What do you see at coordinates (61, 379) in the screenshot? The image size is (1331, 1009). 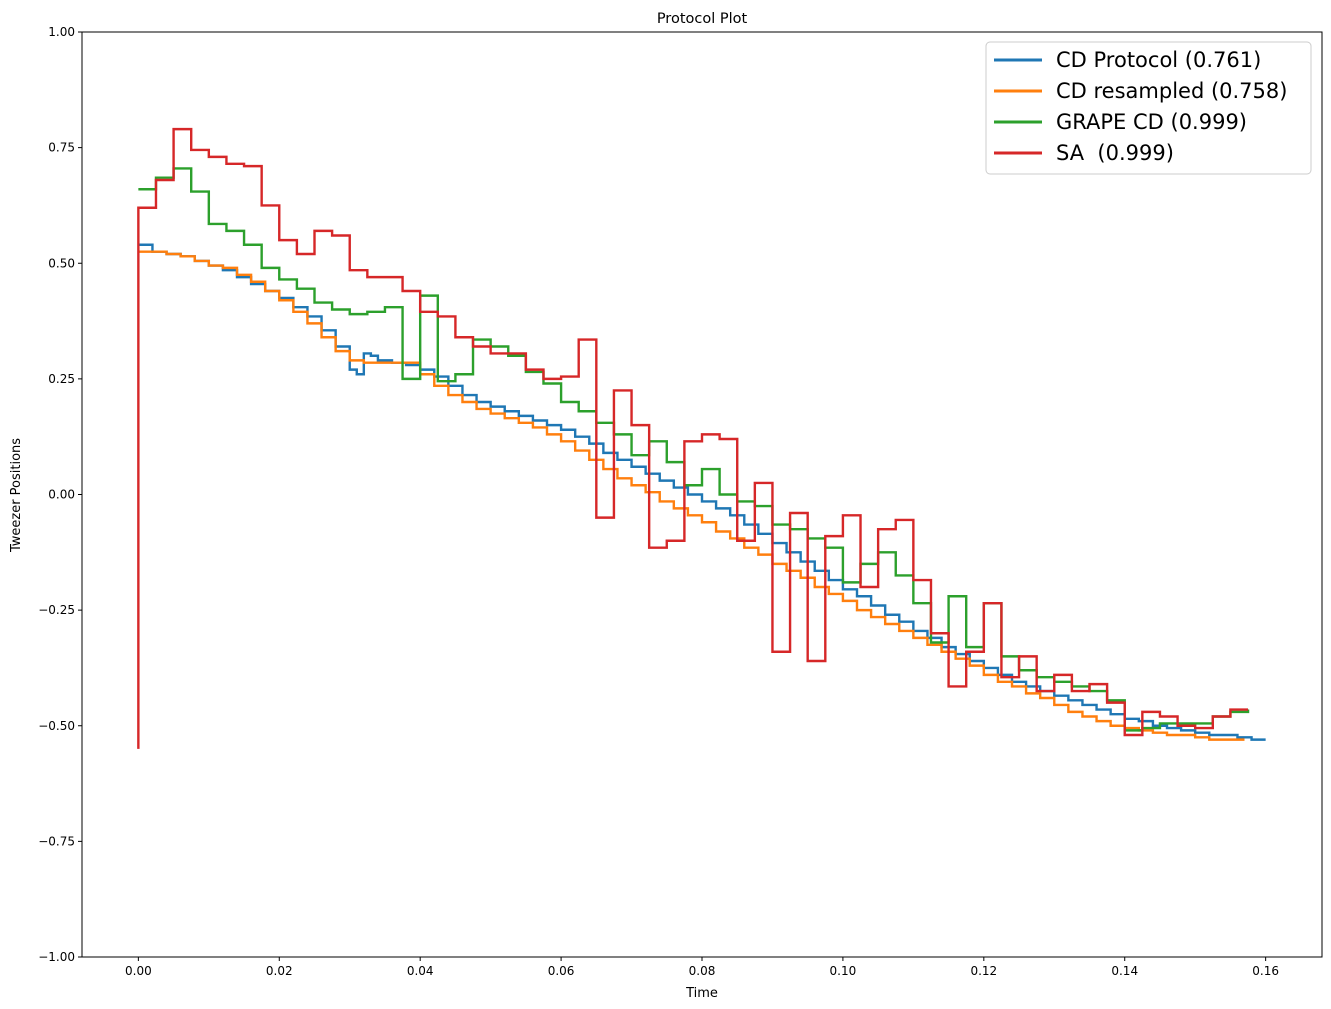 I see `y-tick-label: 0.25` at bounding box center [61, 379].